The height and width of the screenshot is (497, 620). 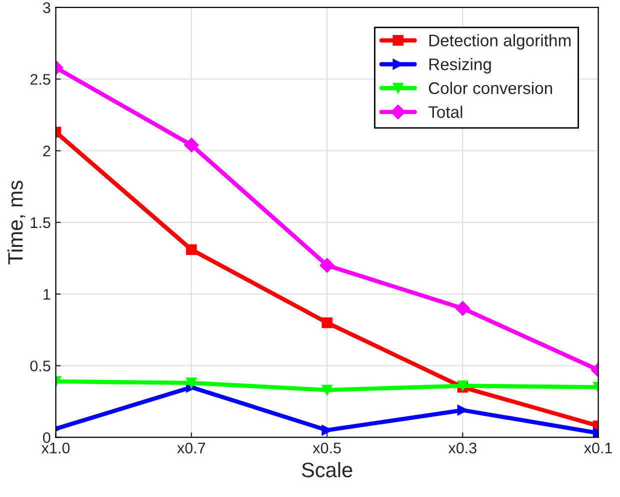 What do you see at coordinates (327, 470) in the screenshot?
I see `x-axis-title: Scale` at bounding box center [327, 470].